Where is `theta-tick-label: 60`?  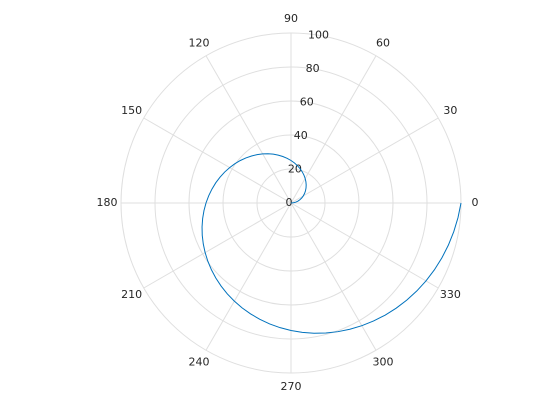
theta-tick-label: 60 is located at coordinates (383, 43).